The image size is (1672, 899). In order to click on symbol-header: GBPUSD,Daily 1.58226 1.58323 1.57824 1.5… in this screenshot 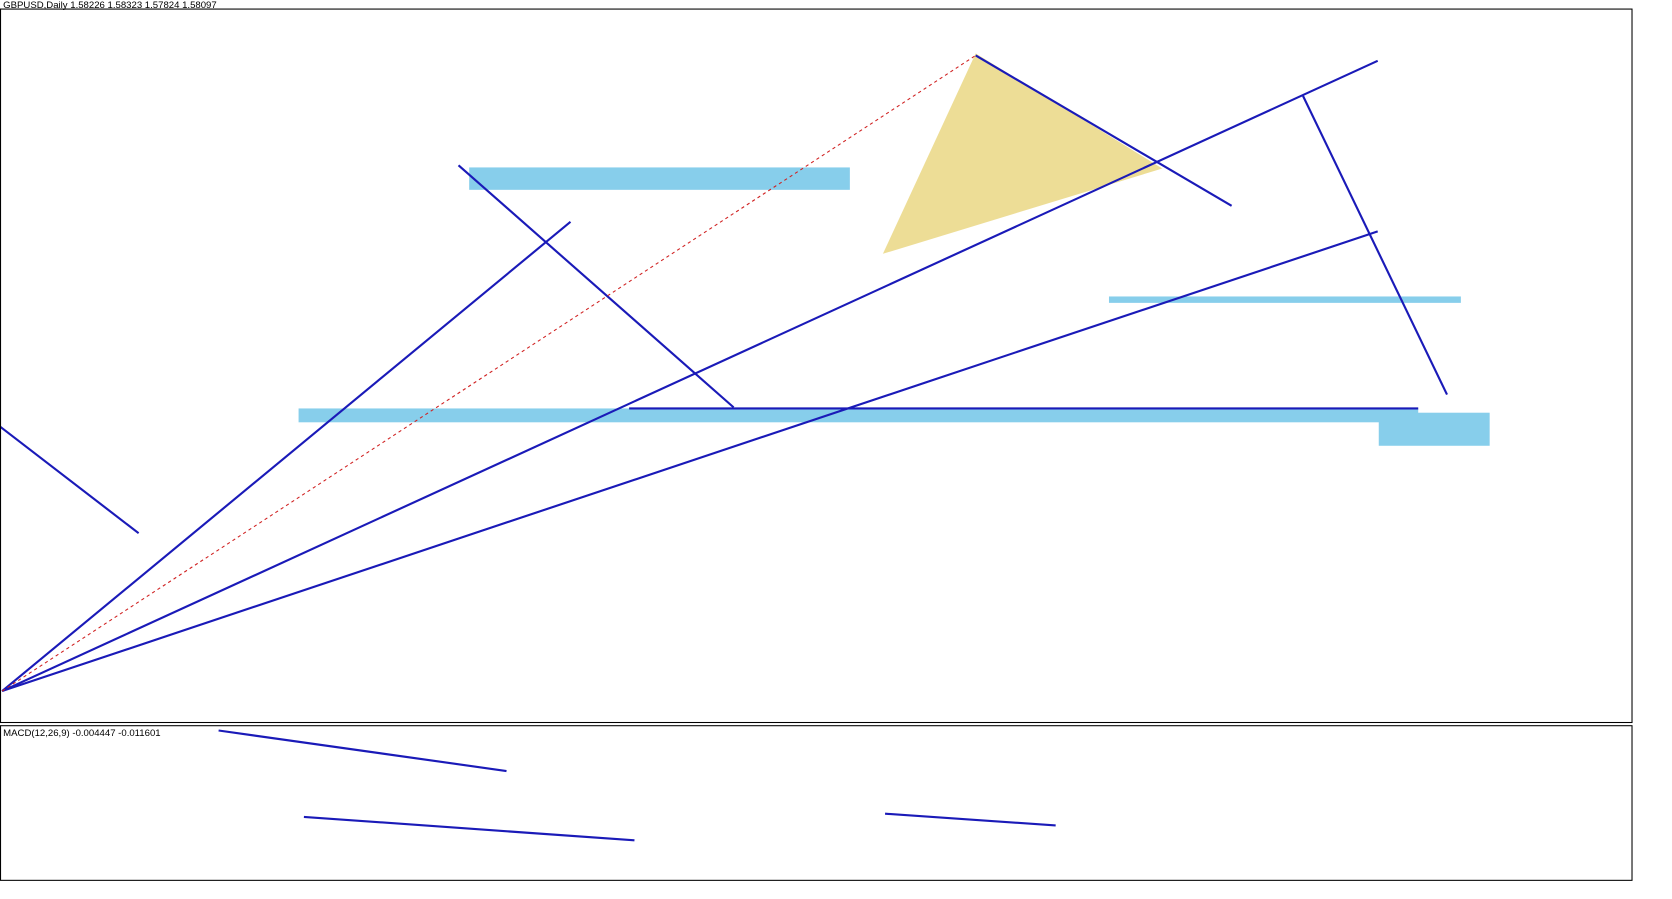, I will do `click(110, 5)`.